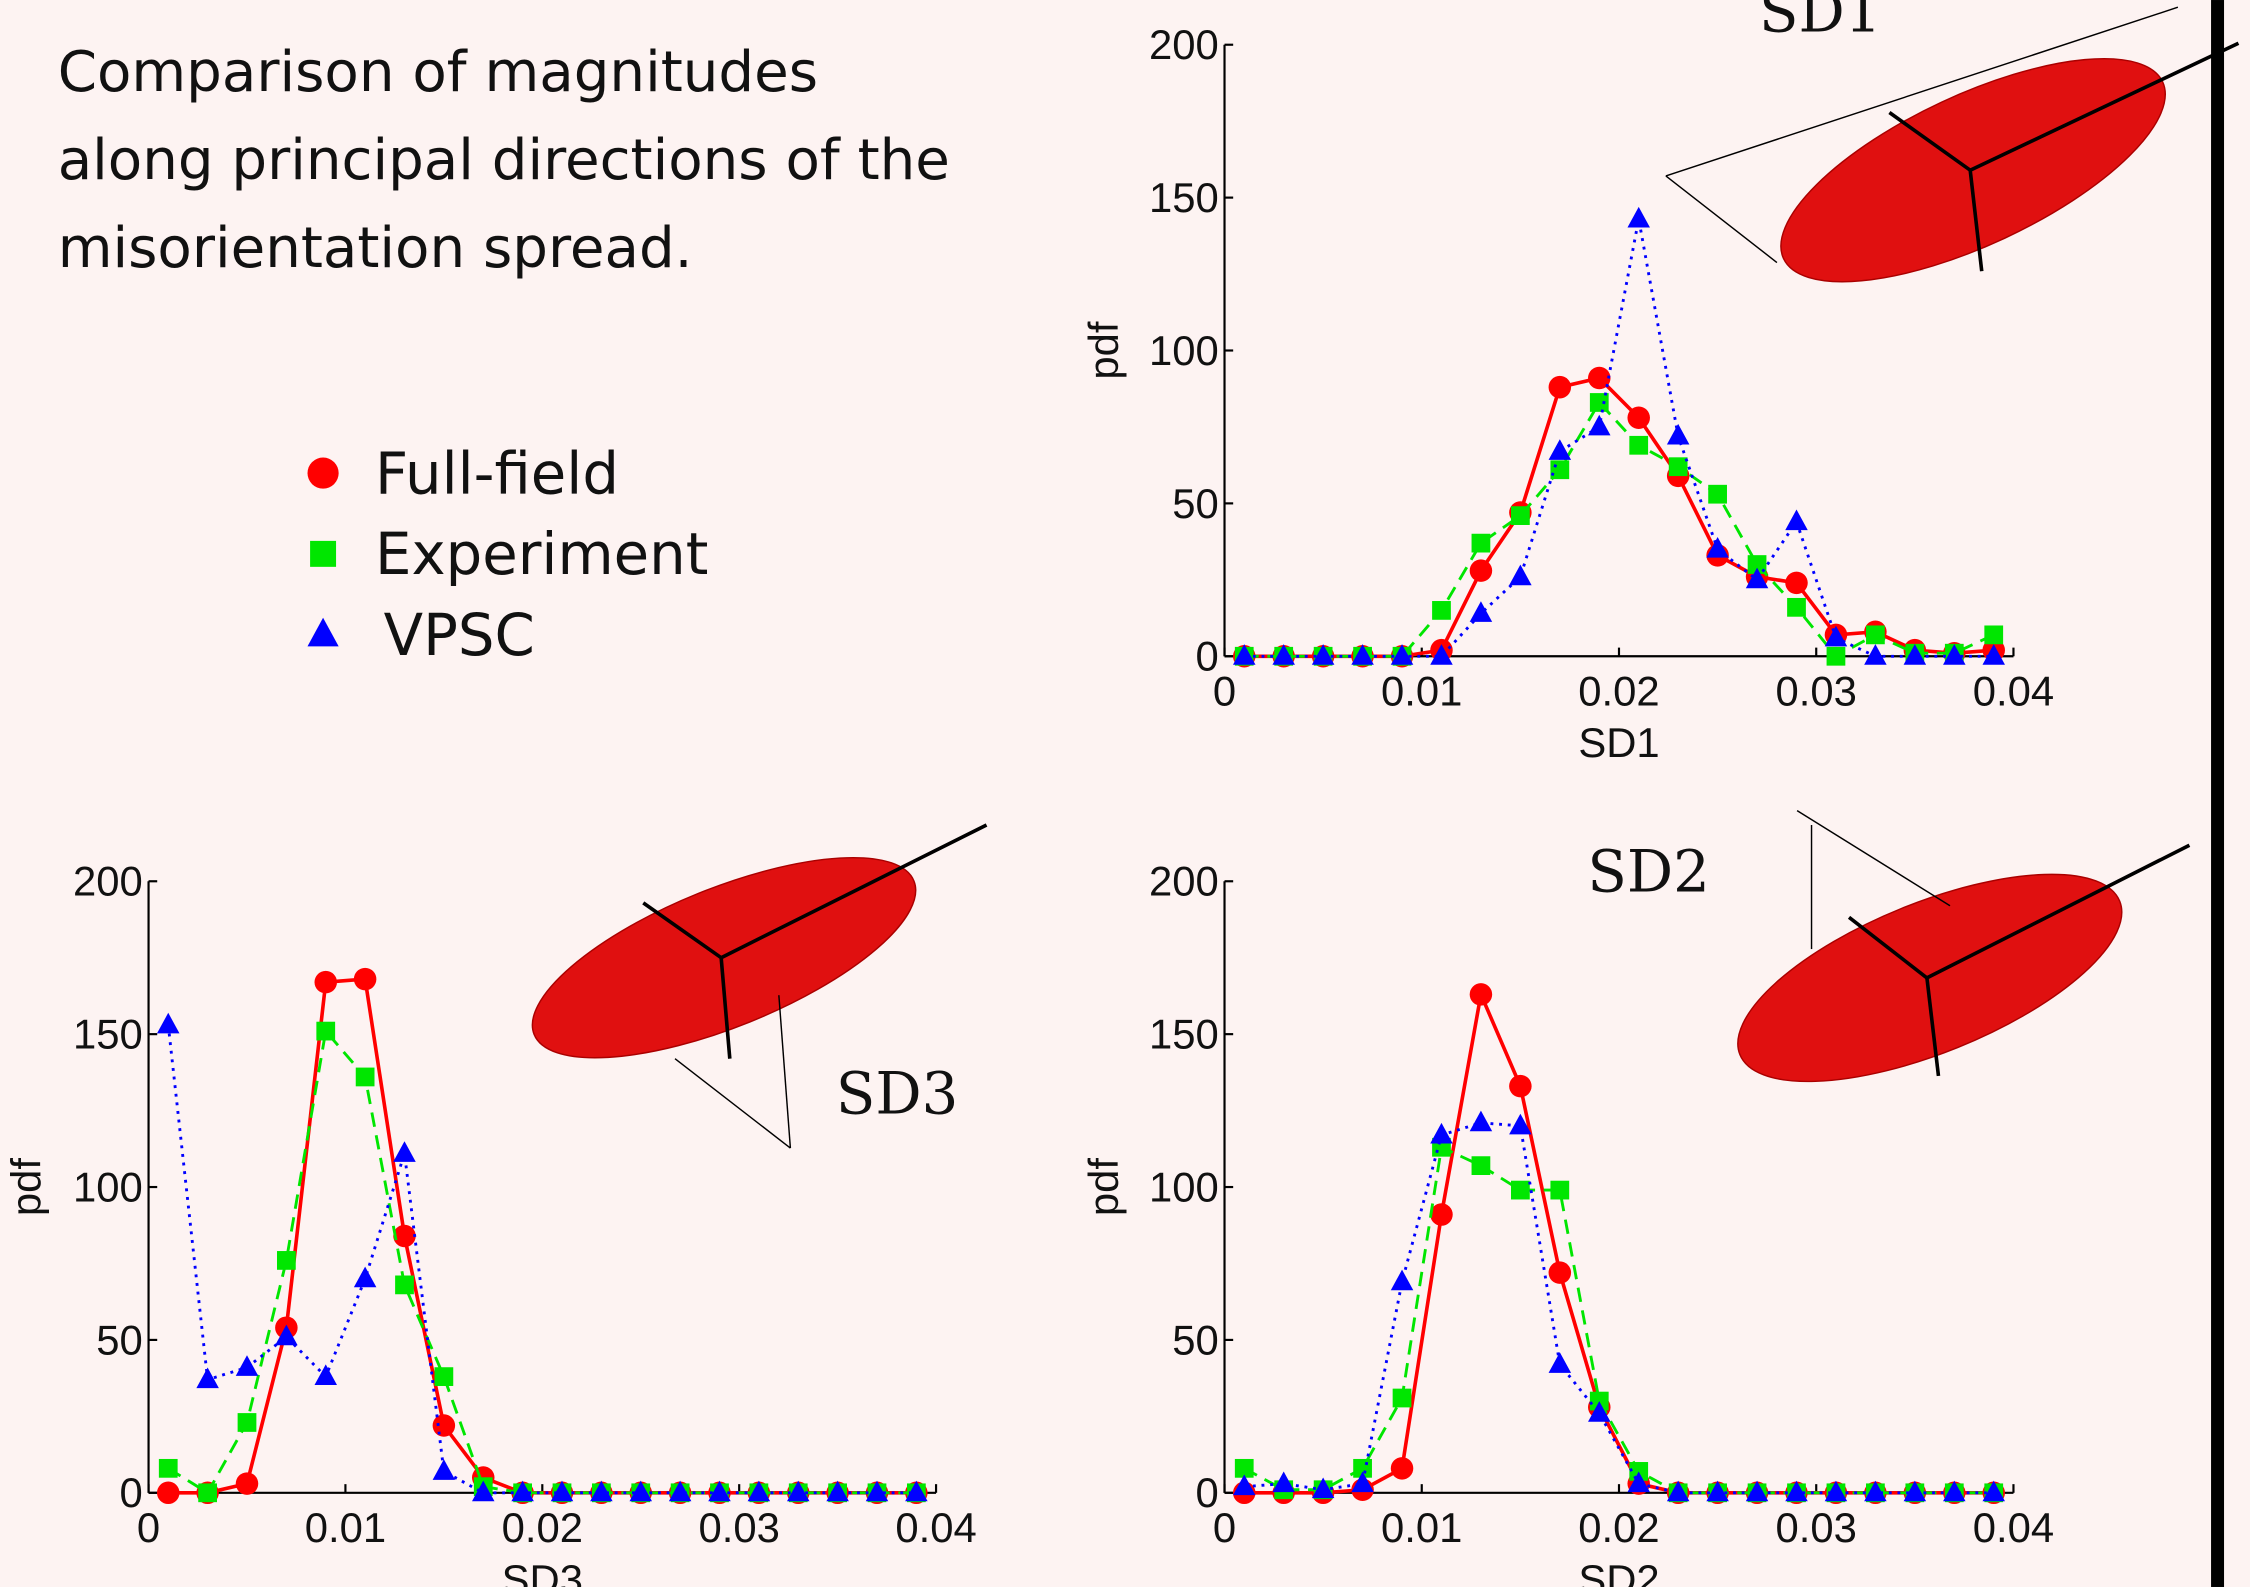 The height and width of the screenshot is (1587, 2250). I want to click on x-axis-label: SD3, so click(542, 1571).